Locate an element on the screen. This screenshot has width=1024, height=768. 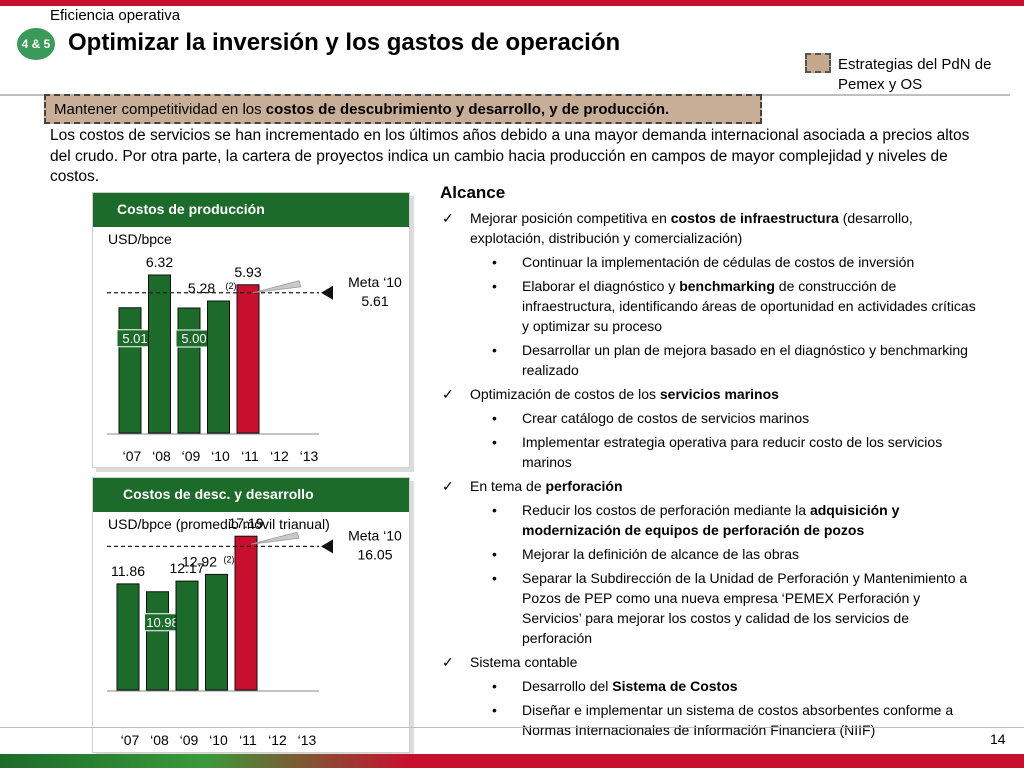
scope-text: Mejorar posición competitiva en is located at coordinates (570, 218).